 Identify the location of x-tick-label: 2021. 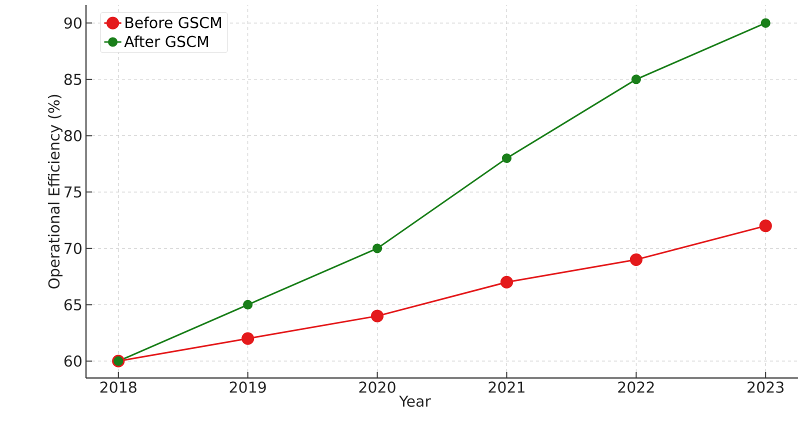
(506, 387).